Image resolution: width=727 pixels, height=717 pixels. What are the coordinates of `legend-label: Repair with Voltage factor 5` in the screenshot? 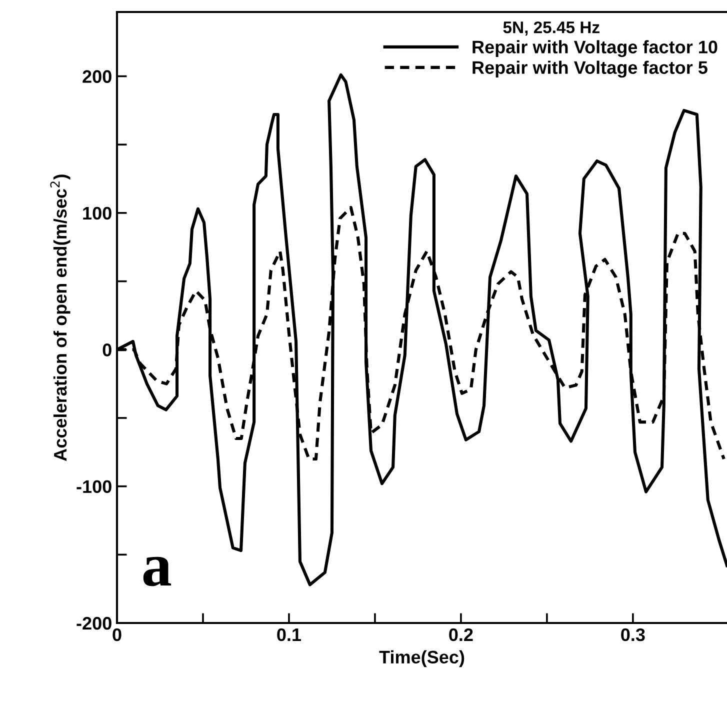 It's located at (590, 69).